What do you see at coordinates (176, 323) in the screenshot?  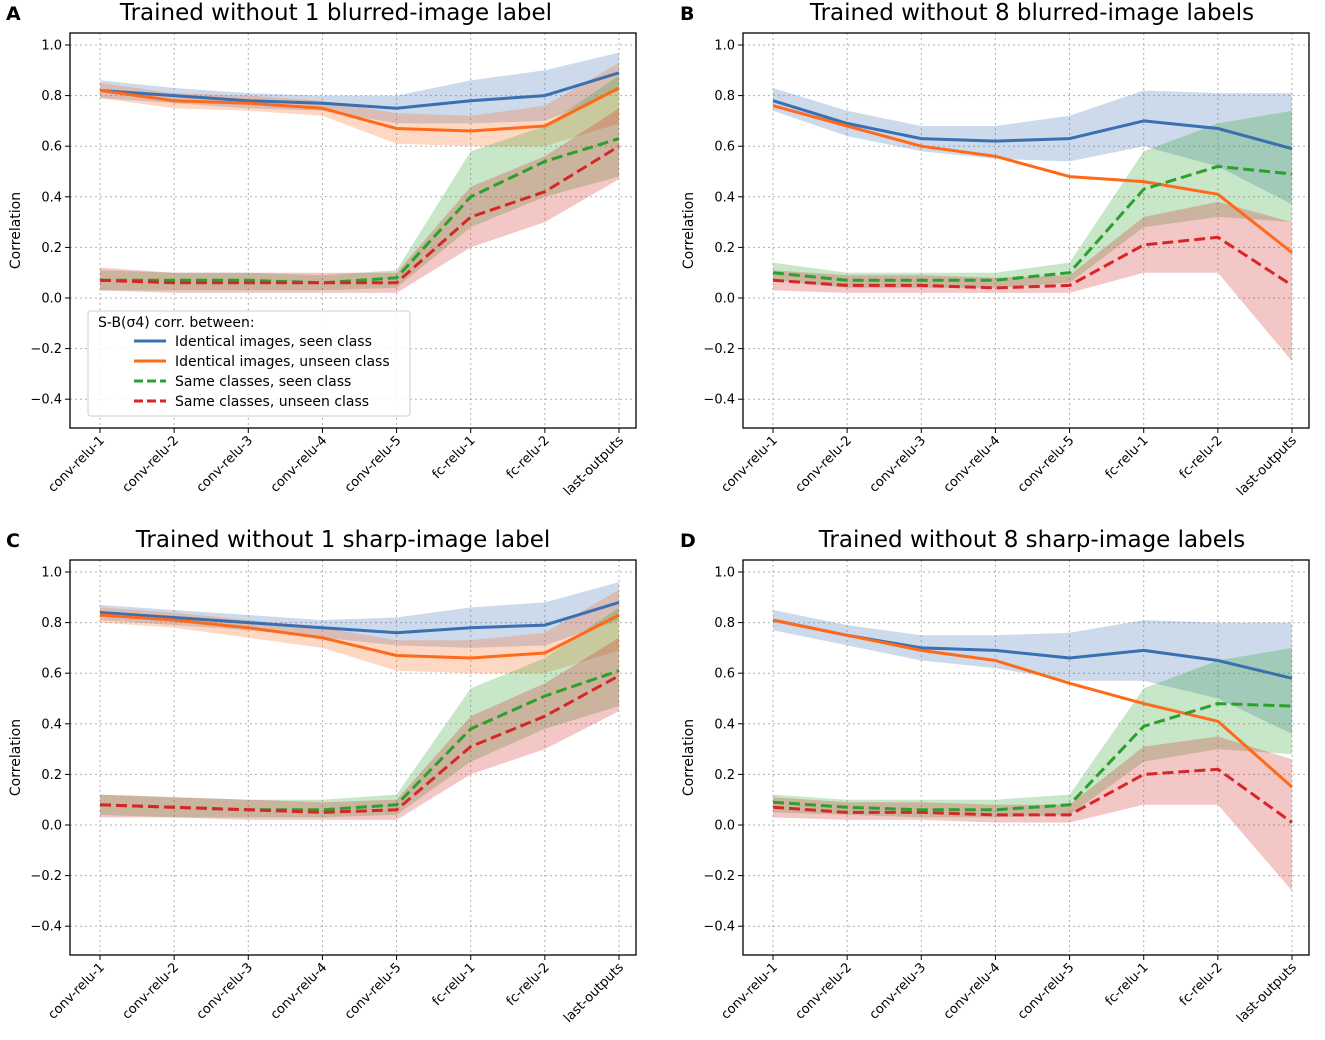 I see `legend-title: S-B(σ4) corr. between:` at bounding box center [176, 323].